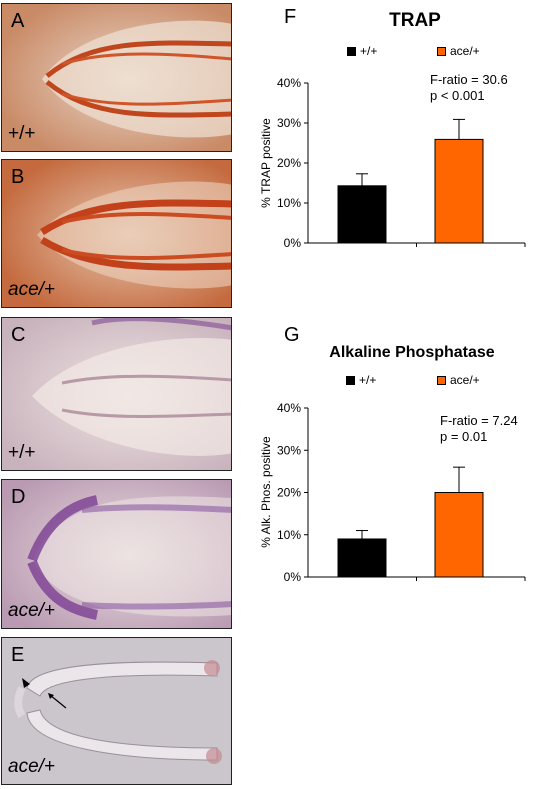 The width and height of the screenshot is (533, 789). What do you see at coordinates (415, 20) in the screenshot?
I see `chart-title-f: TRAP` at bounding box center [415, 20].